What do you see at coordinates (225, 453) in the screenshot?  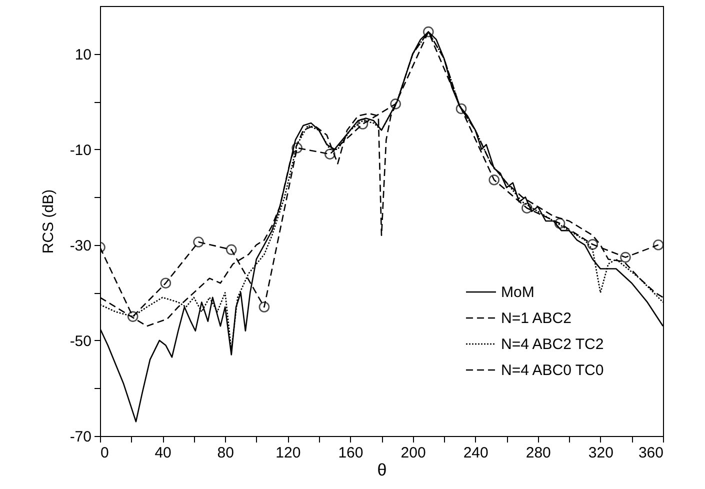 I see `x-tick-label: 80` at bounding box center [225, 453].